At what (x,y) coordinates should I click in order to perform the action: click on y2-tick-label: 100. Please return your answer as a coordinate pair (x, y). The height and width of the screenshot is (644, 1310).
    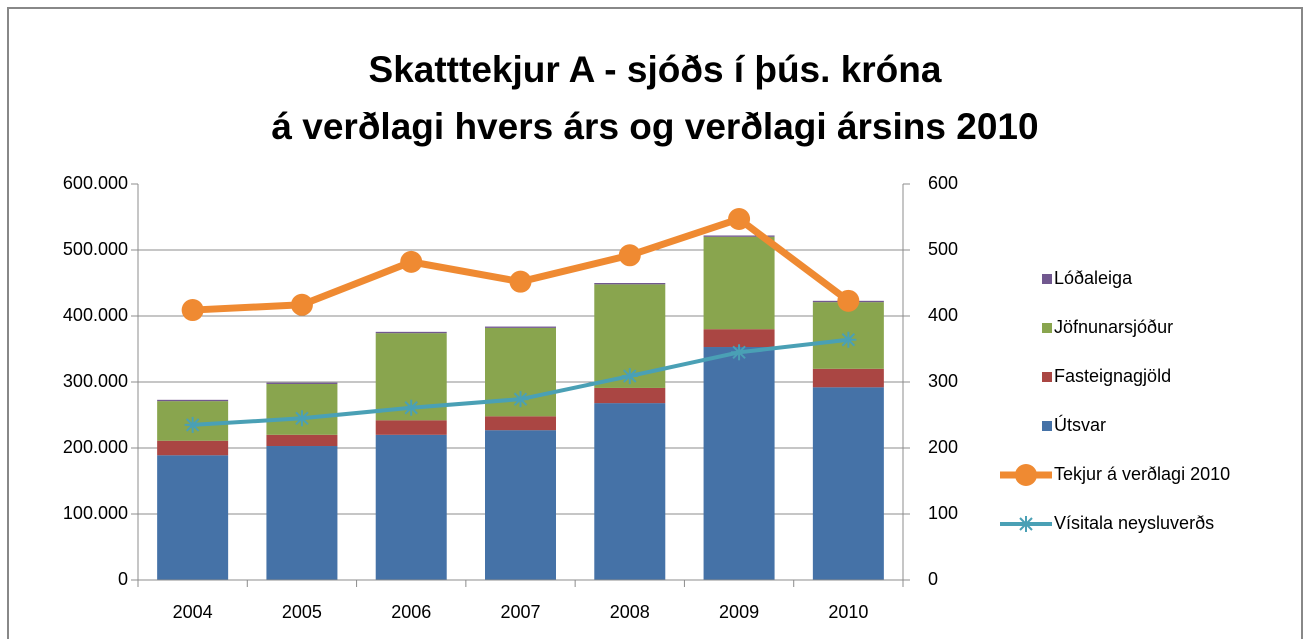
    Looking at the image, I should click on (943, 513).